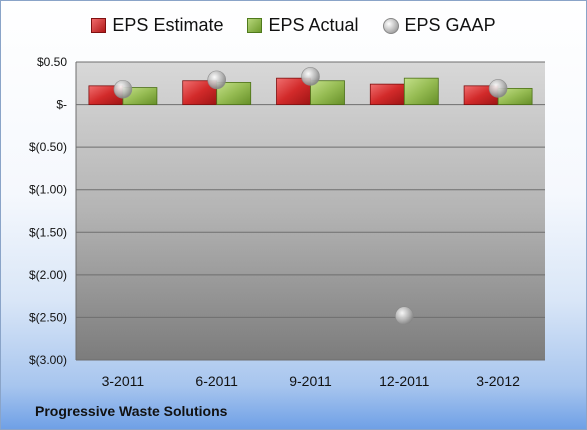 This screenshot has width=587, height=430. Describe the element at coordinates (310, 381) in the screenshot. I see `x-tick-label: 9-2011` at that location.